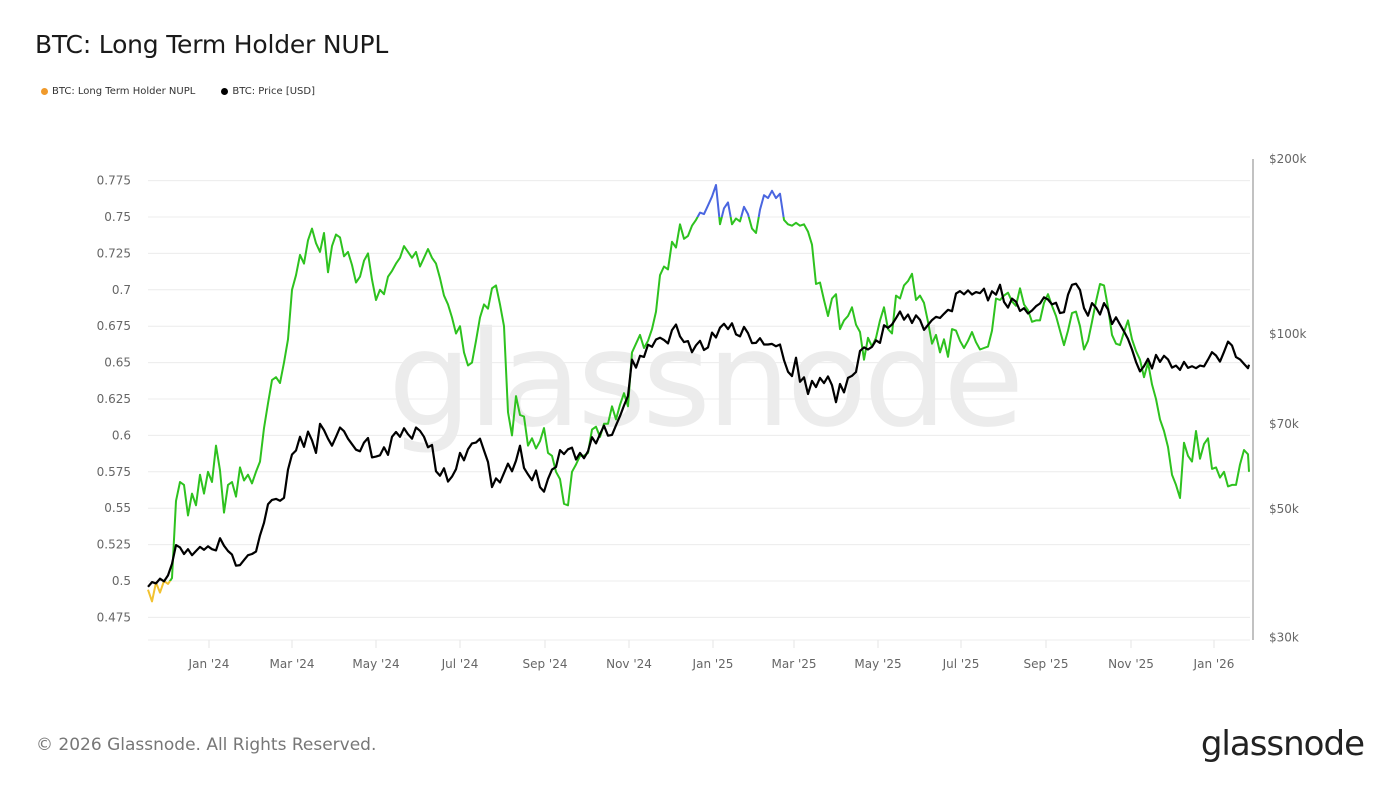  I want to click on y-left-tick-label: 0.7, so click(121, 290).